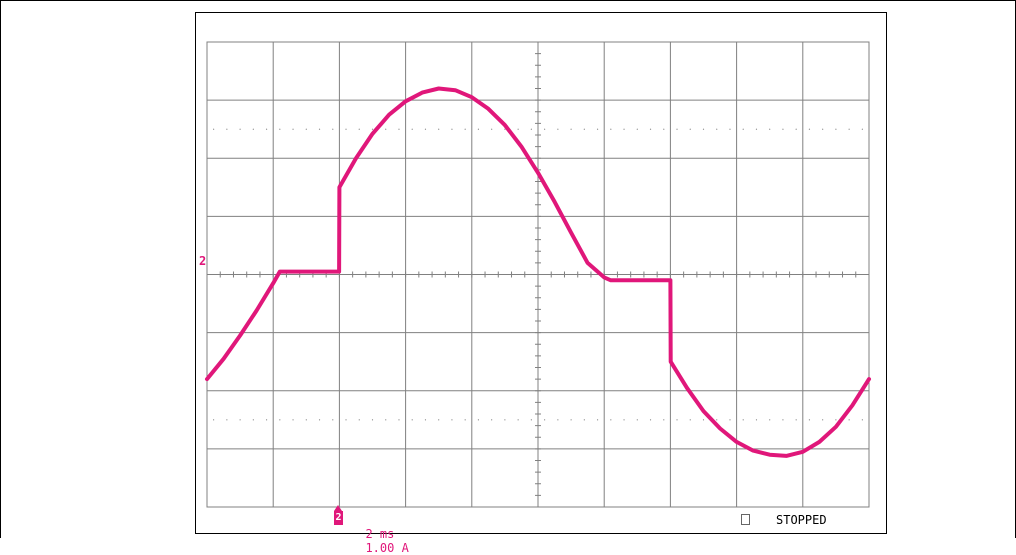  Describe the element at coordinates (338, 508) in the screenshot. I see `trigger-arrow-icon` at that location.